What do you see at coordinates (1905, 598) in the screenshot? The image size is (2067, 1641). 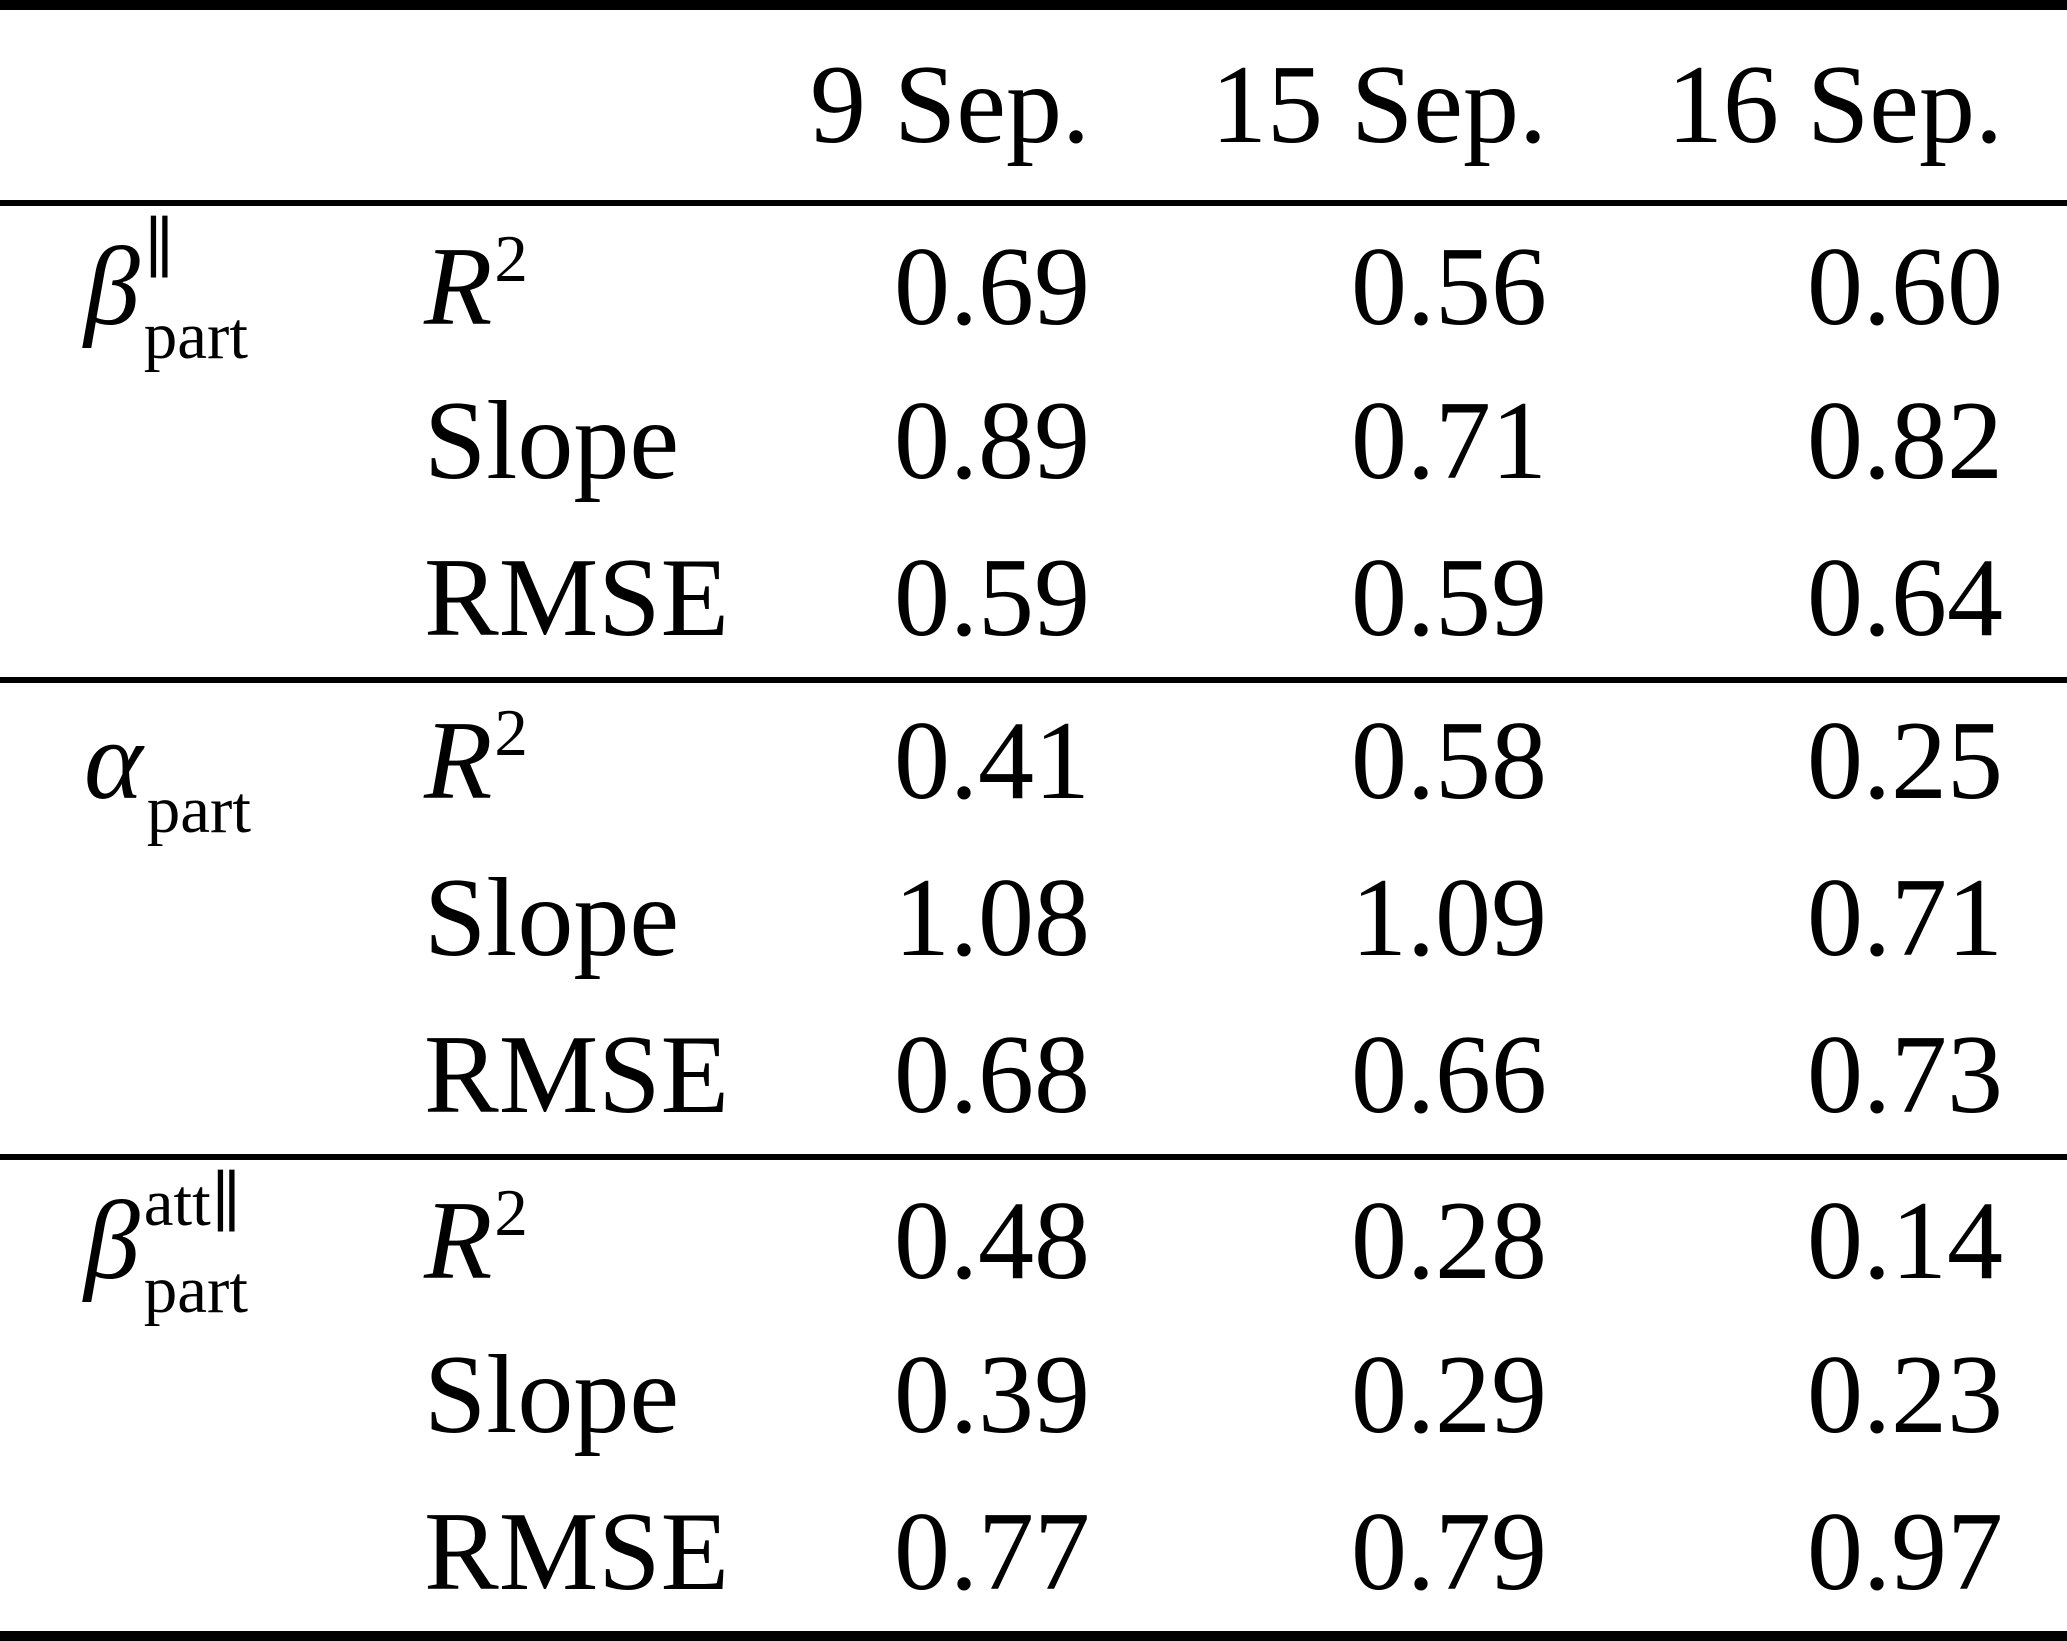 I see `table-cell: 0.64` at bounding box center [1905, 598].